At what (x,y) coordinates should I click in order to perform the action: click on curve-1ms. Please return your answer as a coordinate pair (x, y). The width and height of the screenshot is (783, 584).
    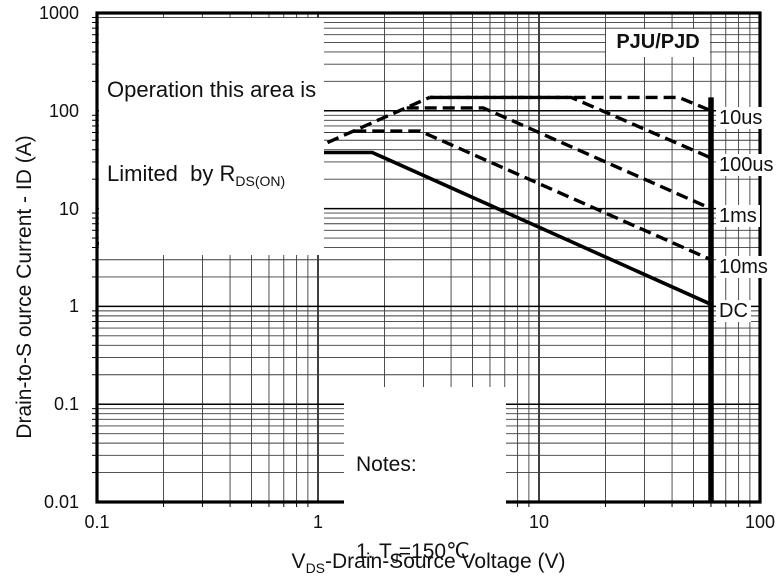
    Looking at the image, I should click on (559, 158).